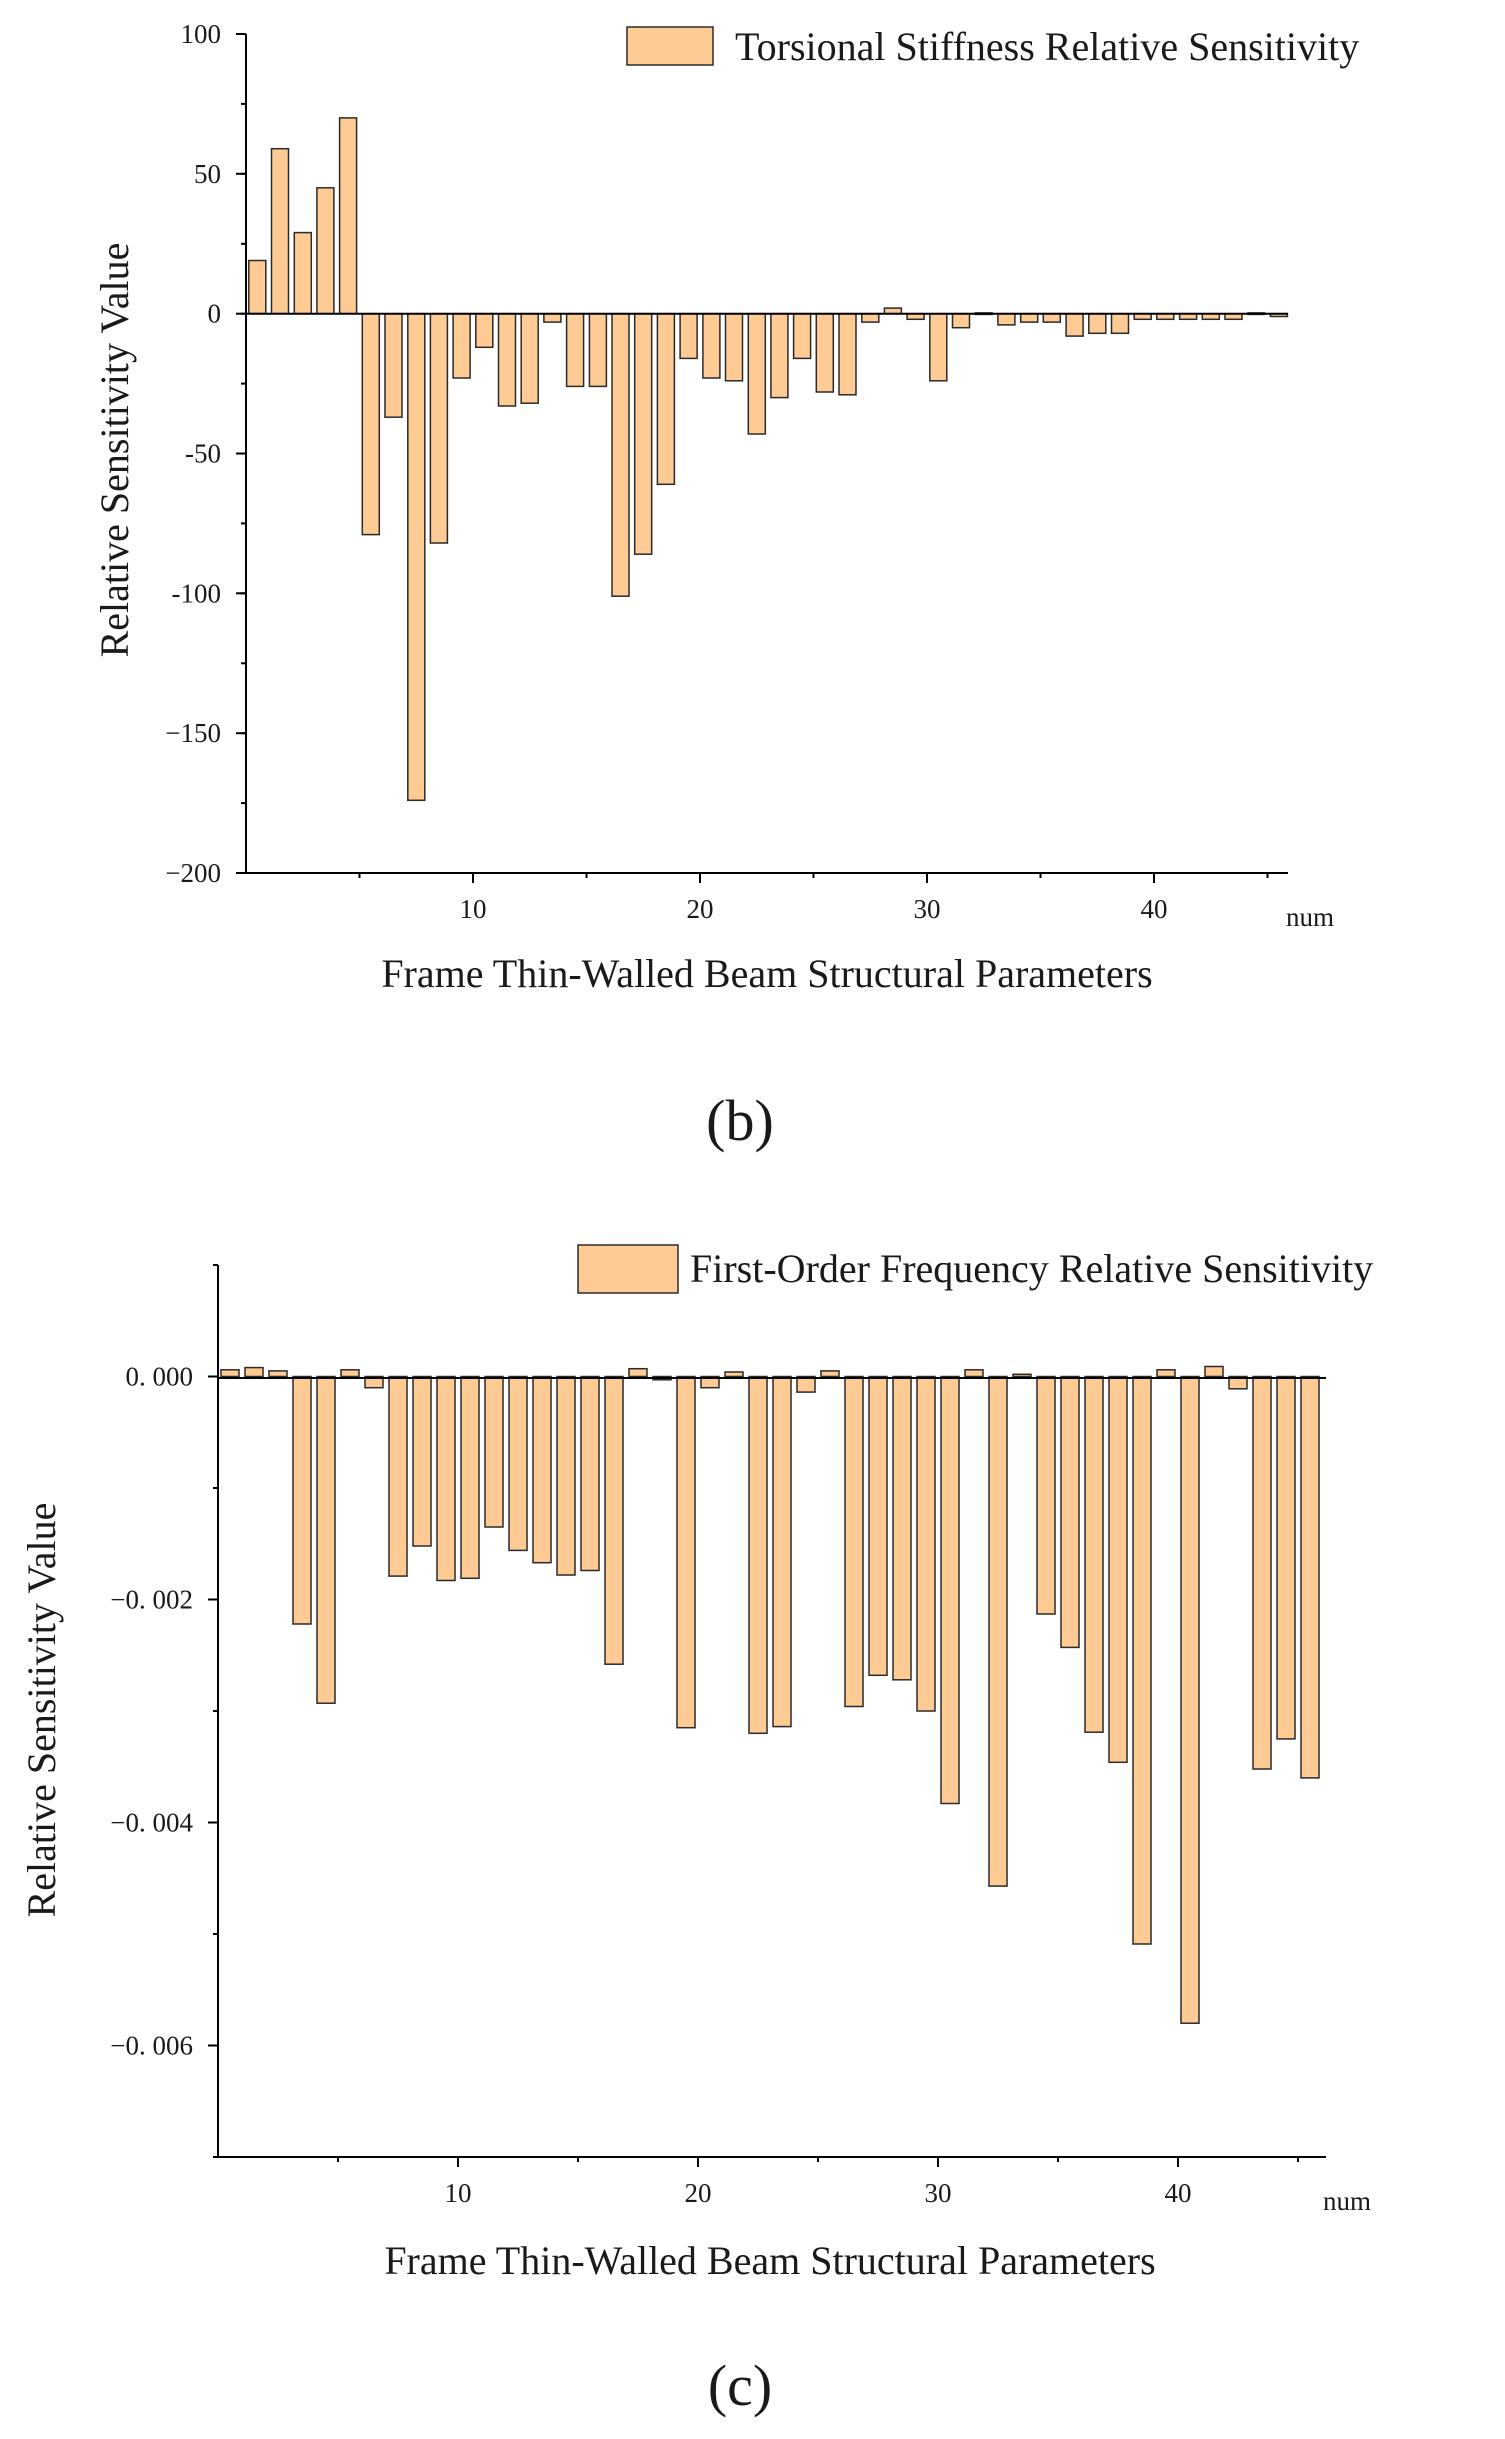 Image resolution: width=1505 pixels, height=2439 pixels. Describe the element at coordinates (698, 2193) in the screenshot. I see `chart-c-x-tick-label: 20` at that location.